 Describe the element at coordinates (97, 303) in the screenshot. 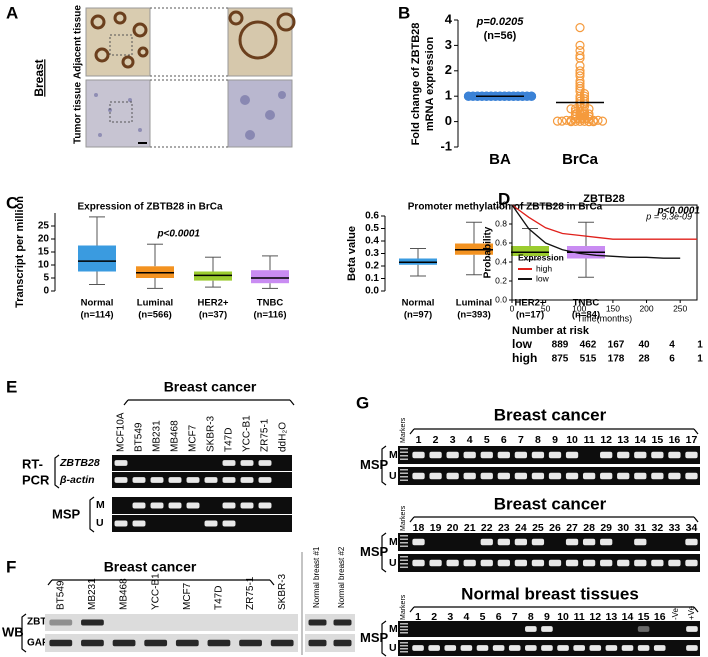

I see `x-tick-label: Normal` at that location.